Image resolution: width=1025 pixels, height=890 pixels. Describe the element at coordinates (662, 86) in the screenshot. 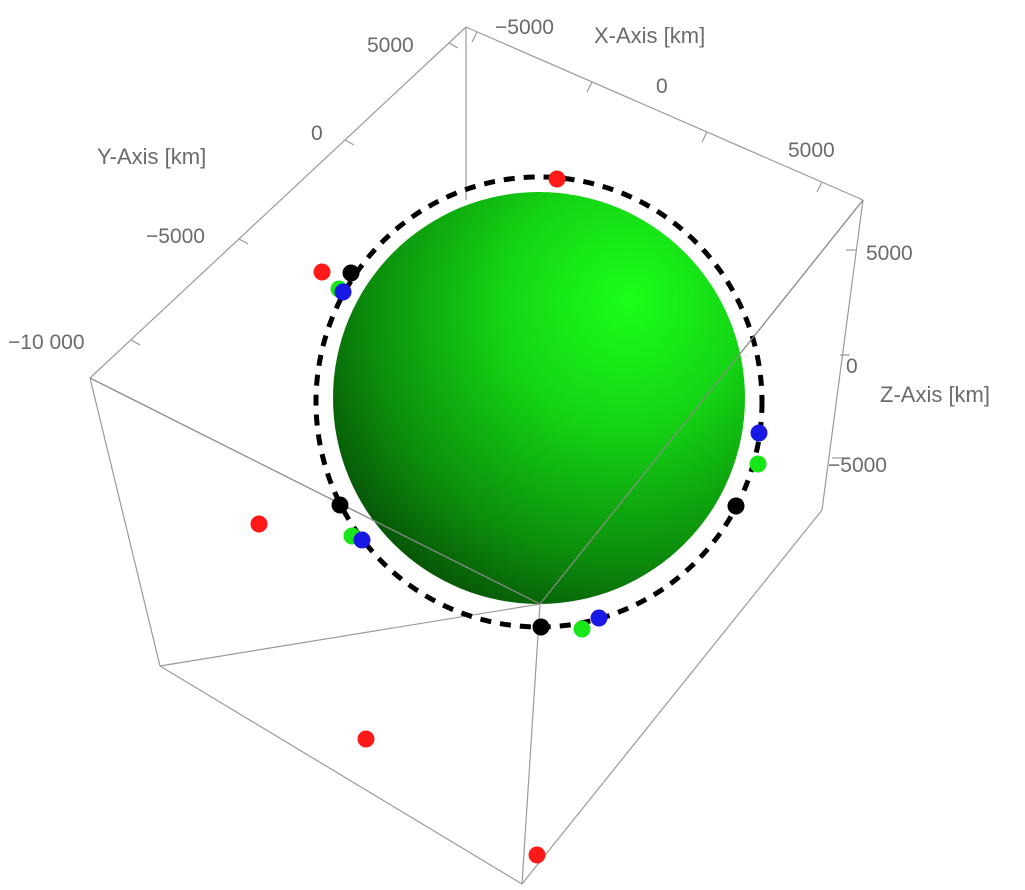

I see `x-tick-label: 0` at that location.